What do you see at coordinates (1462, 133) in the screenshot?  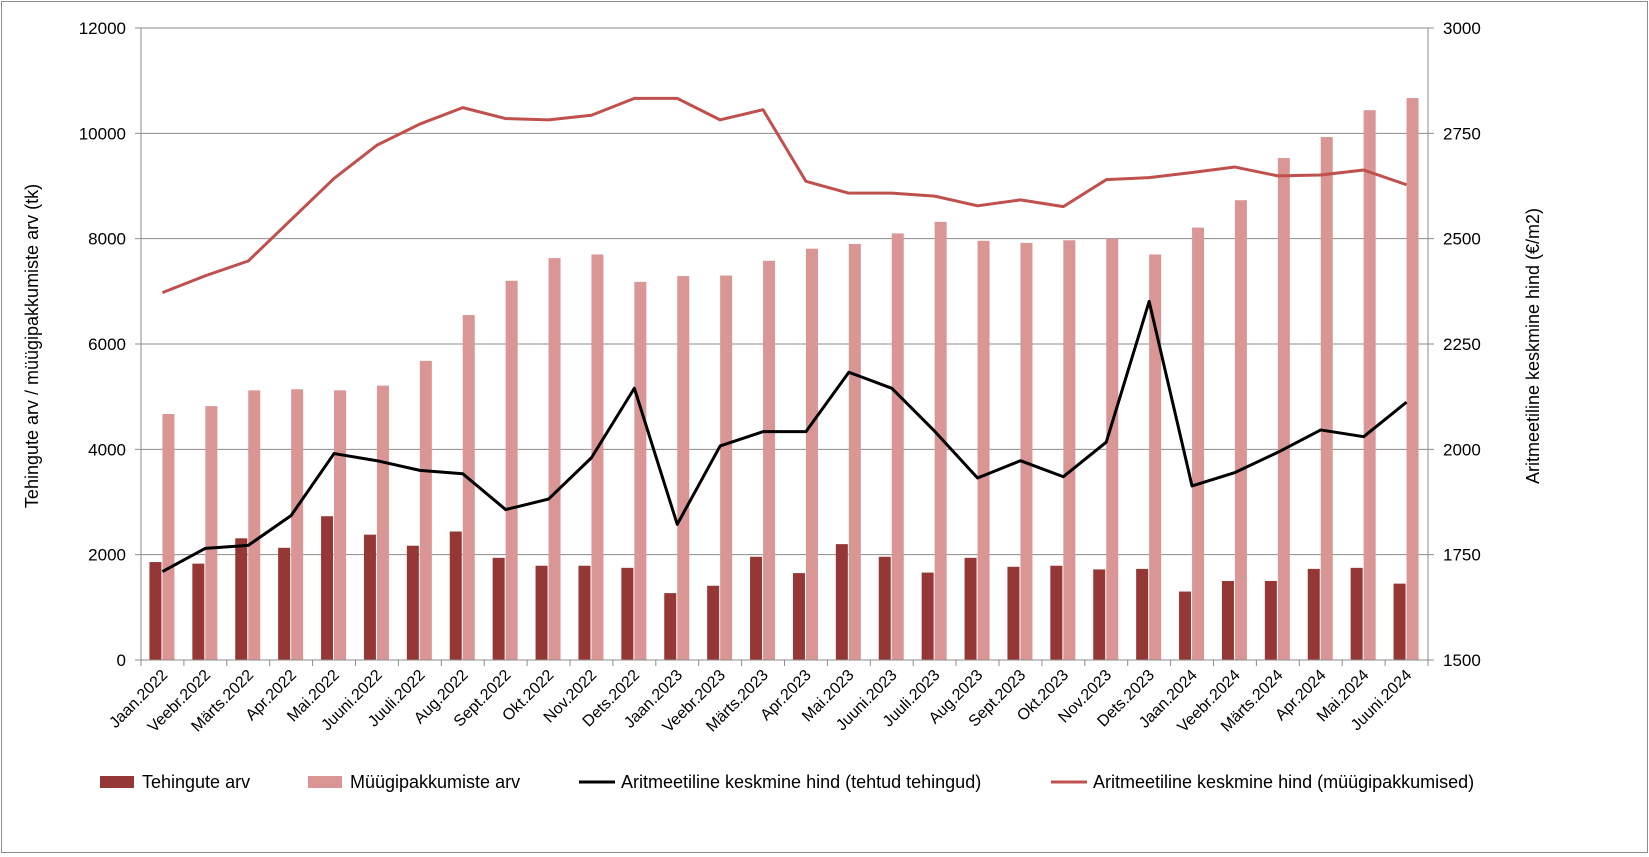 I see `right-tick-label: 2750` at bounding box center [1462, 133].